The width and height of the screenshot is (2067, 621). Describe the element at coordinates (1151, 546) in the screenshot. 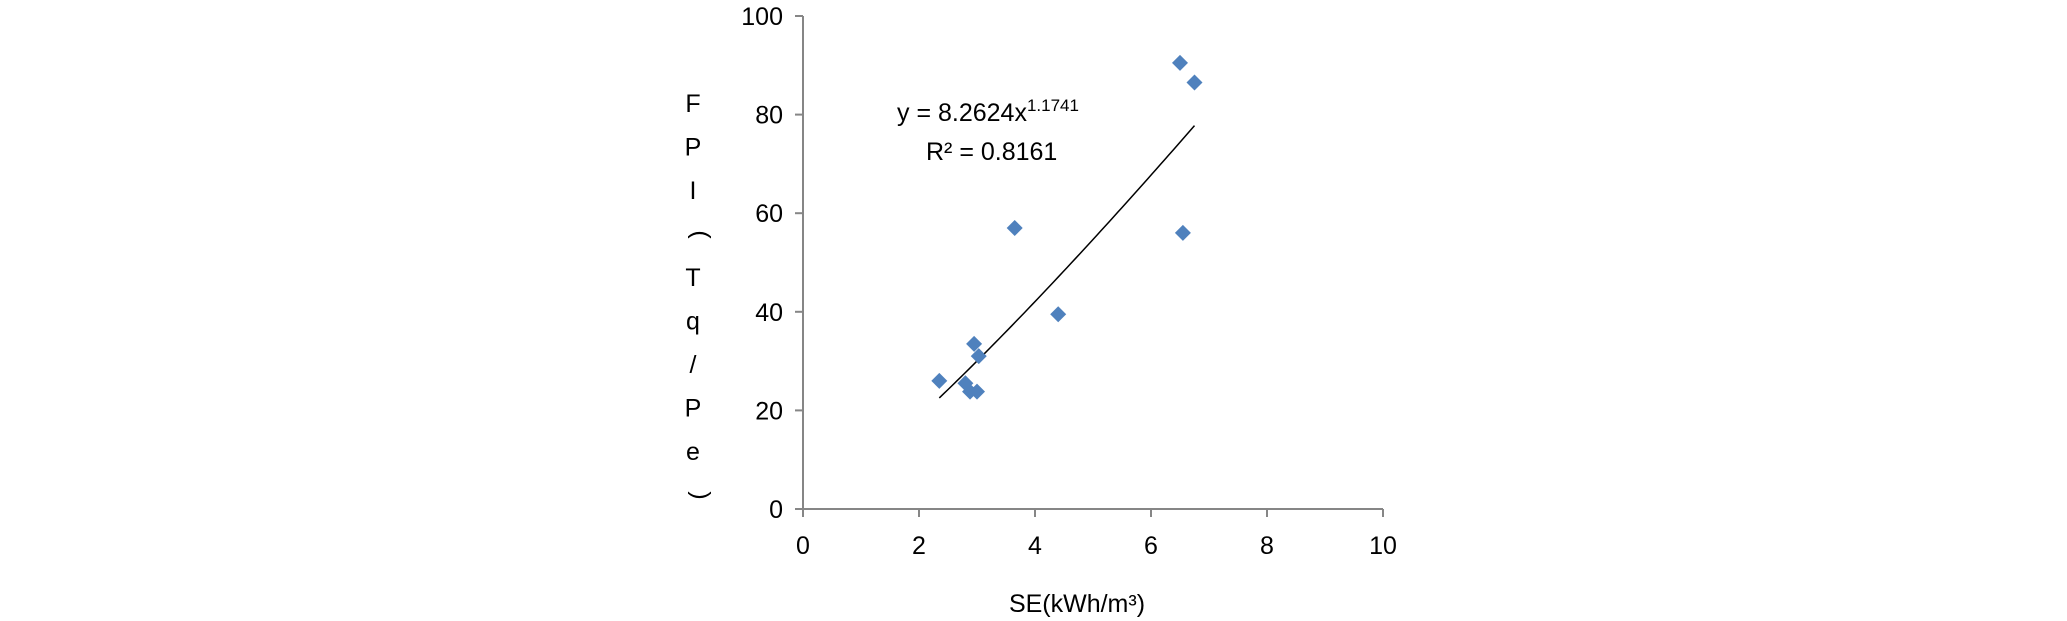

I see `x-tick-label: 6` at that location.